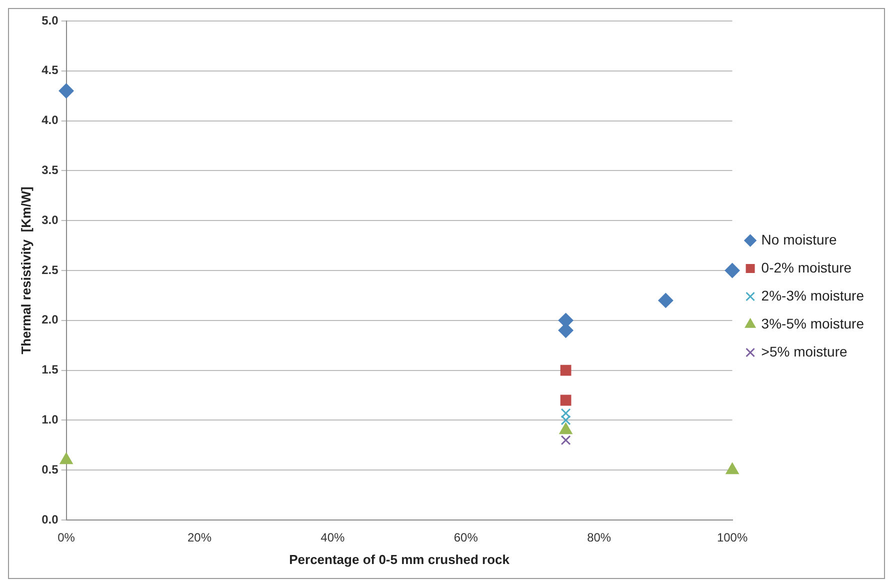  I want to click on legend-label: >5% moisture, so click(804, 351).